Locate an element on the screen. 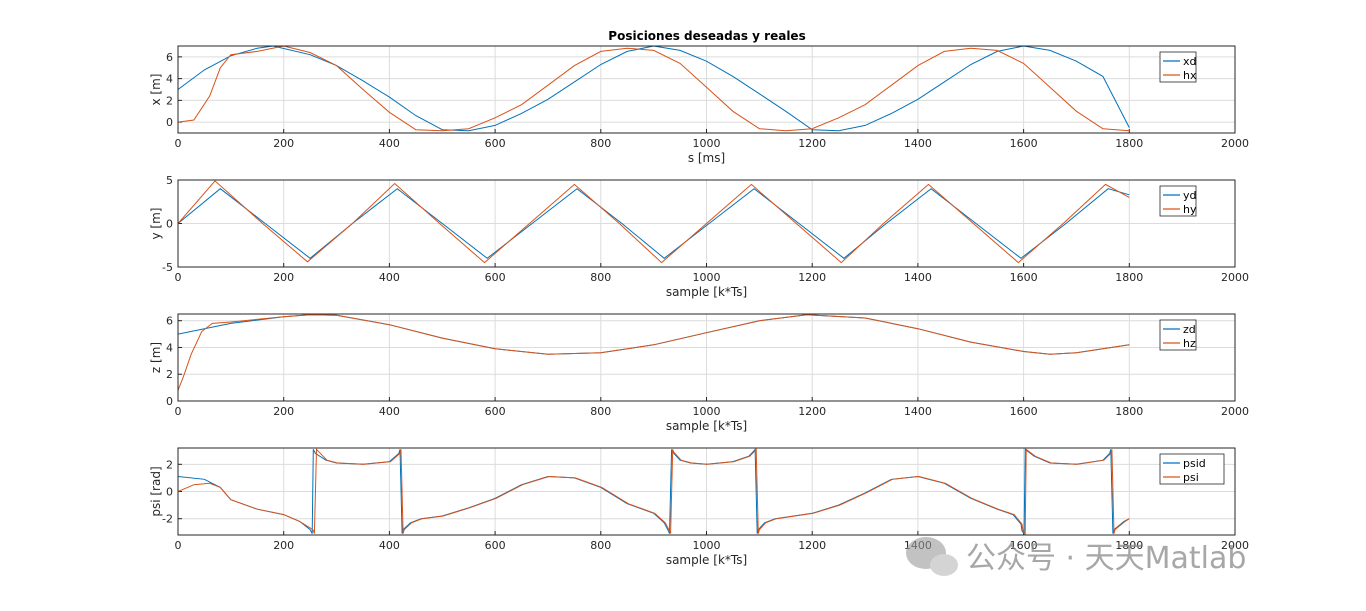 This screenshot has height=611, width=1366. y-tick-label: -2 is located at coordinates (167, 519).